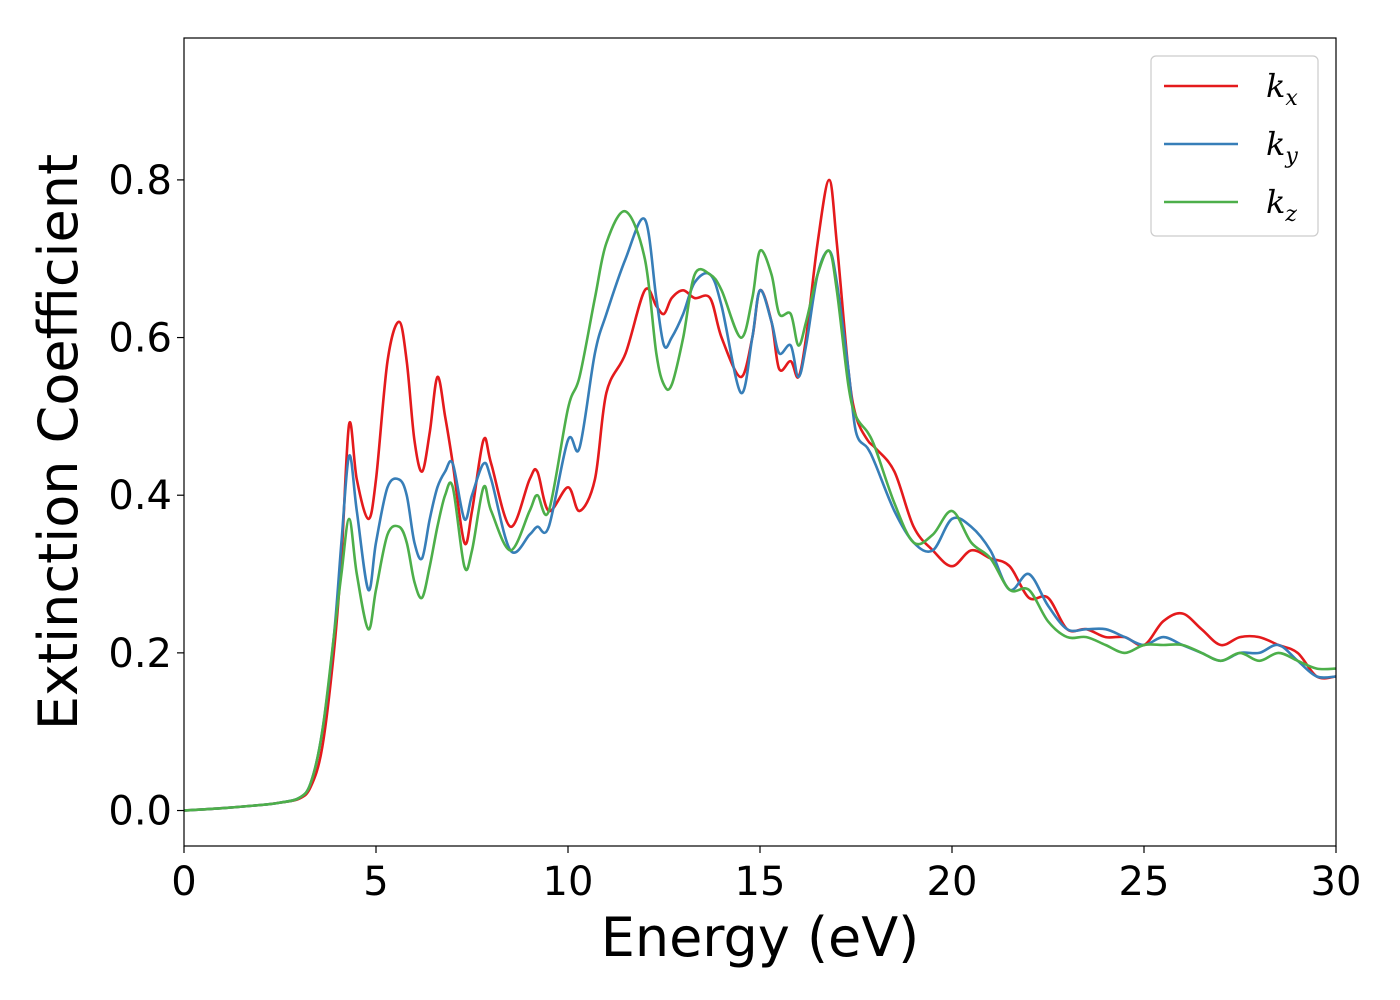 The image size is (1400, 1000). Describe the element at coordinates (58, 442) in the screenshot. I see `y-axis-title: Extinction Coefficient` at that location.